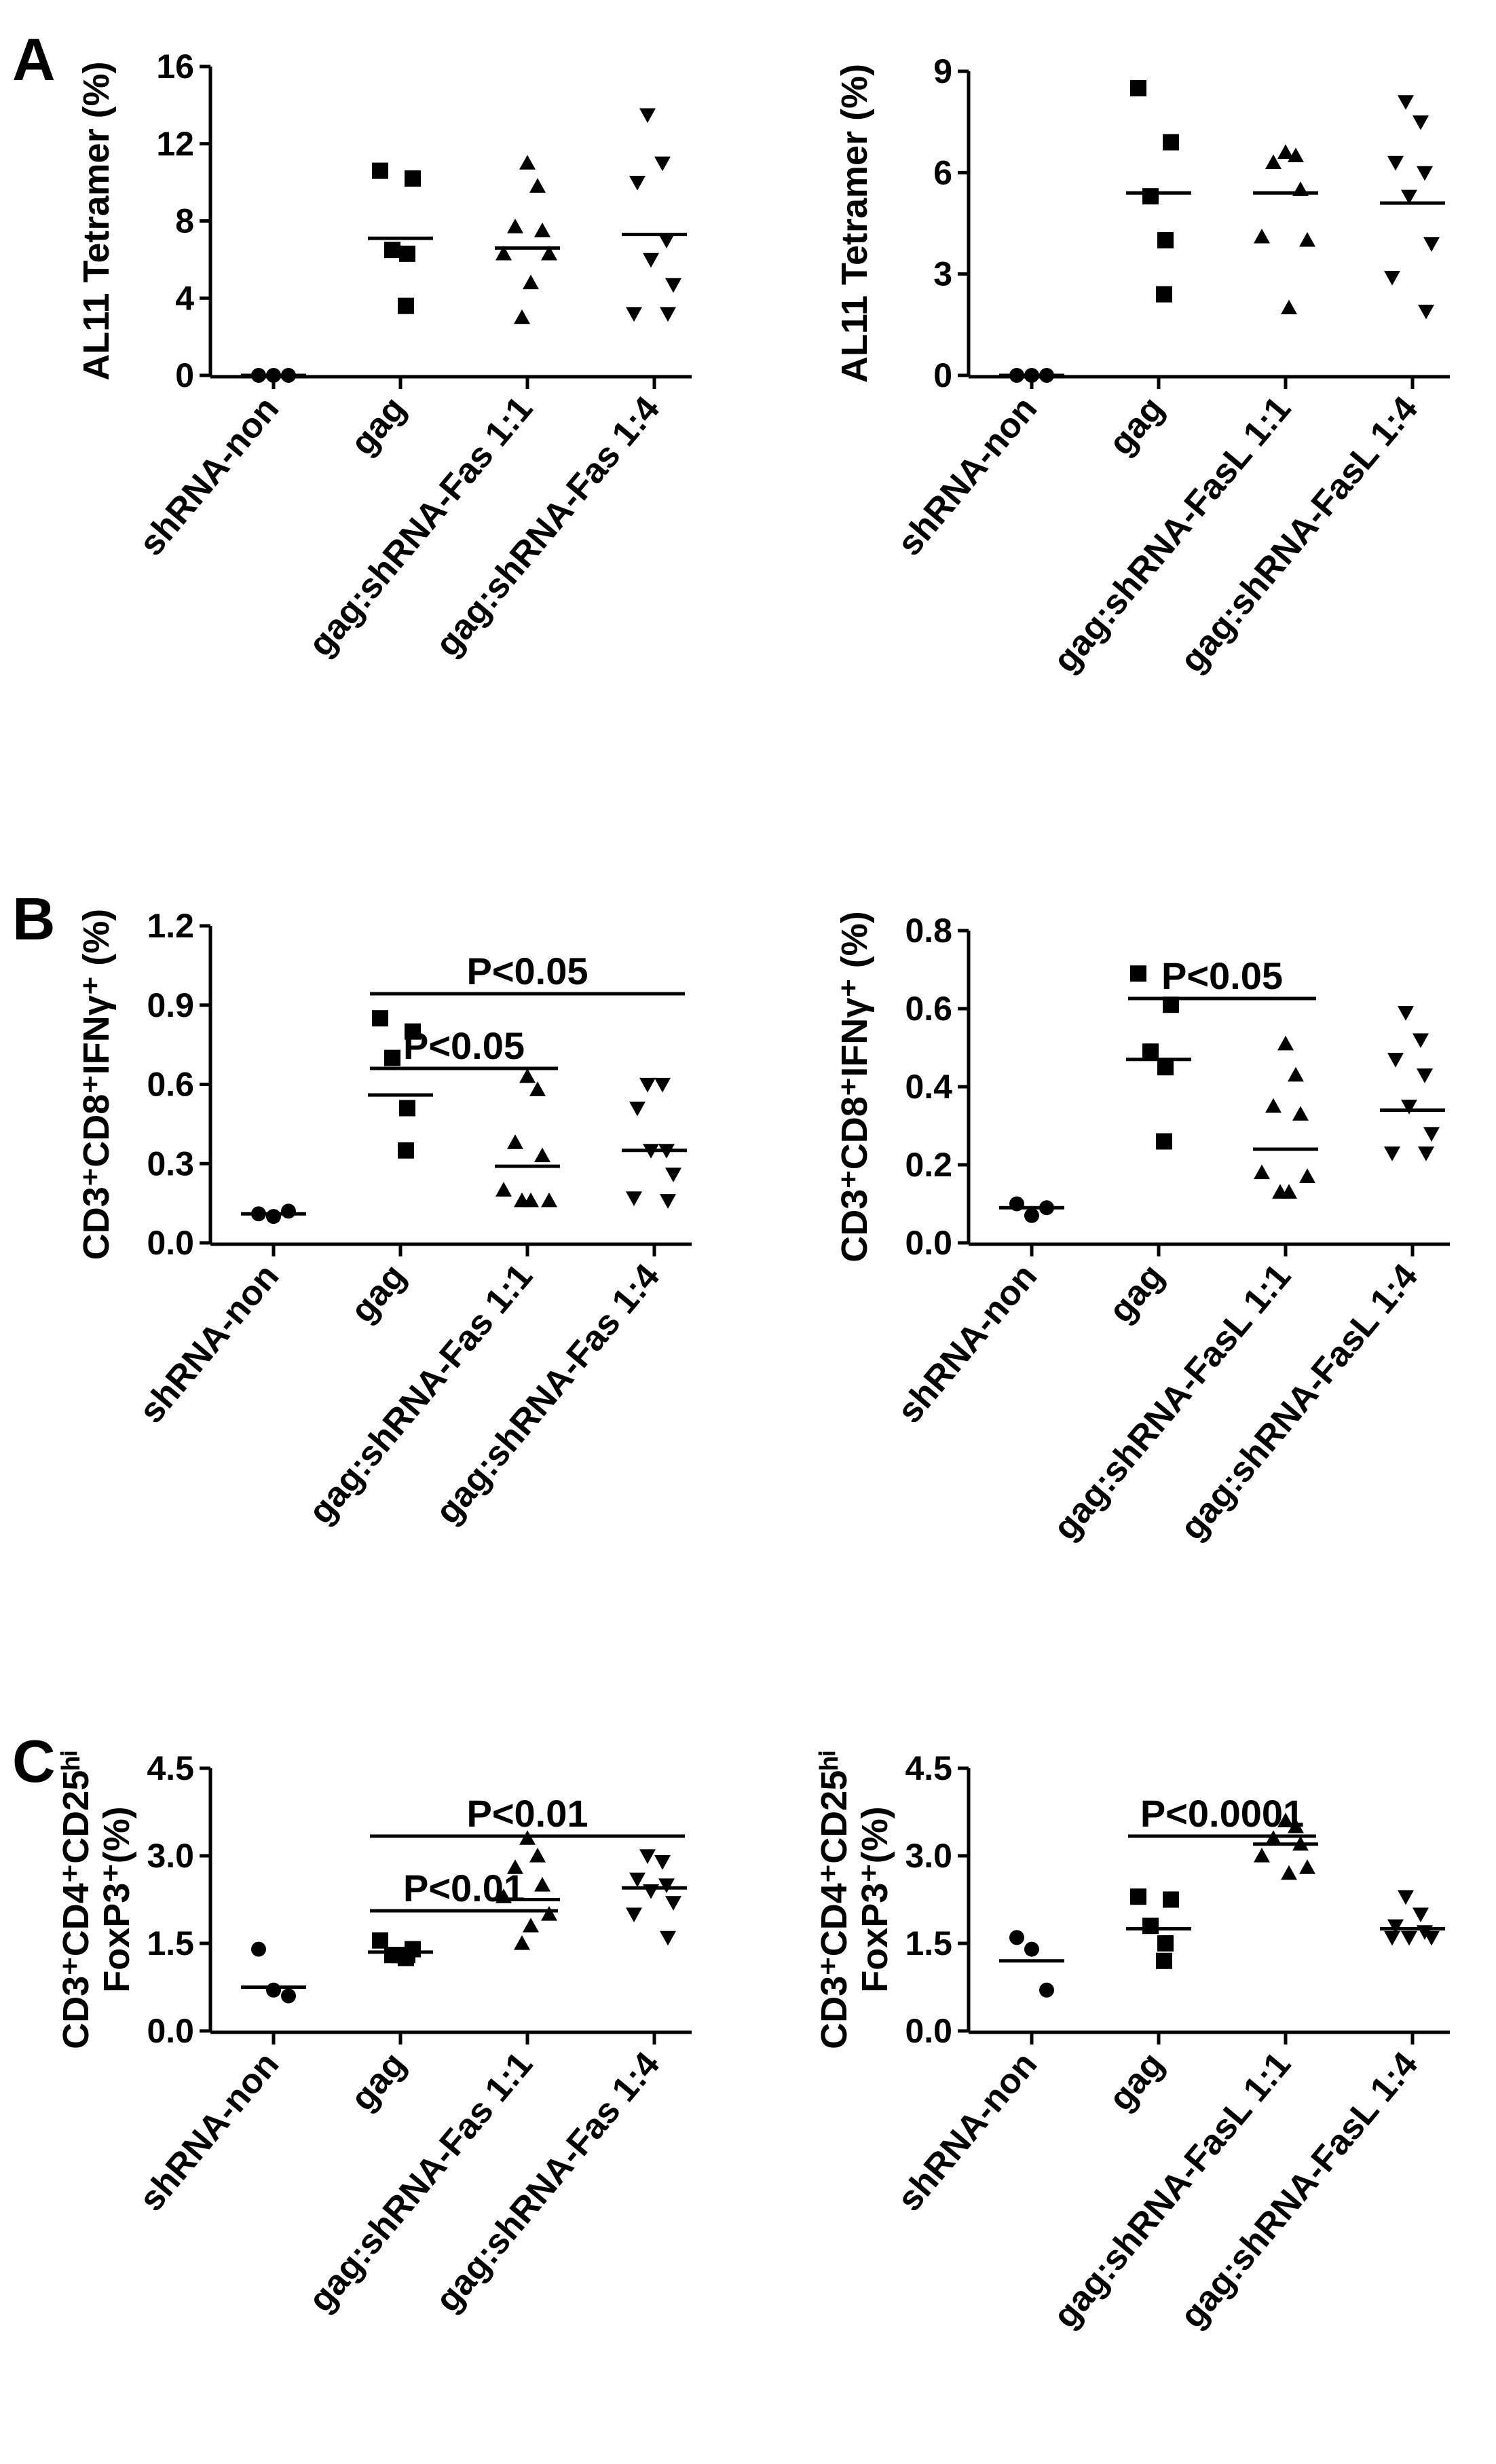  What do you see at coordinates (854, 224) in the screenshot?
I see `y-axis-label: AL11 Tetramer (%)` at bounding box center [854, 224].